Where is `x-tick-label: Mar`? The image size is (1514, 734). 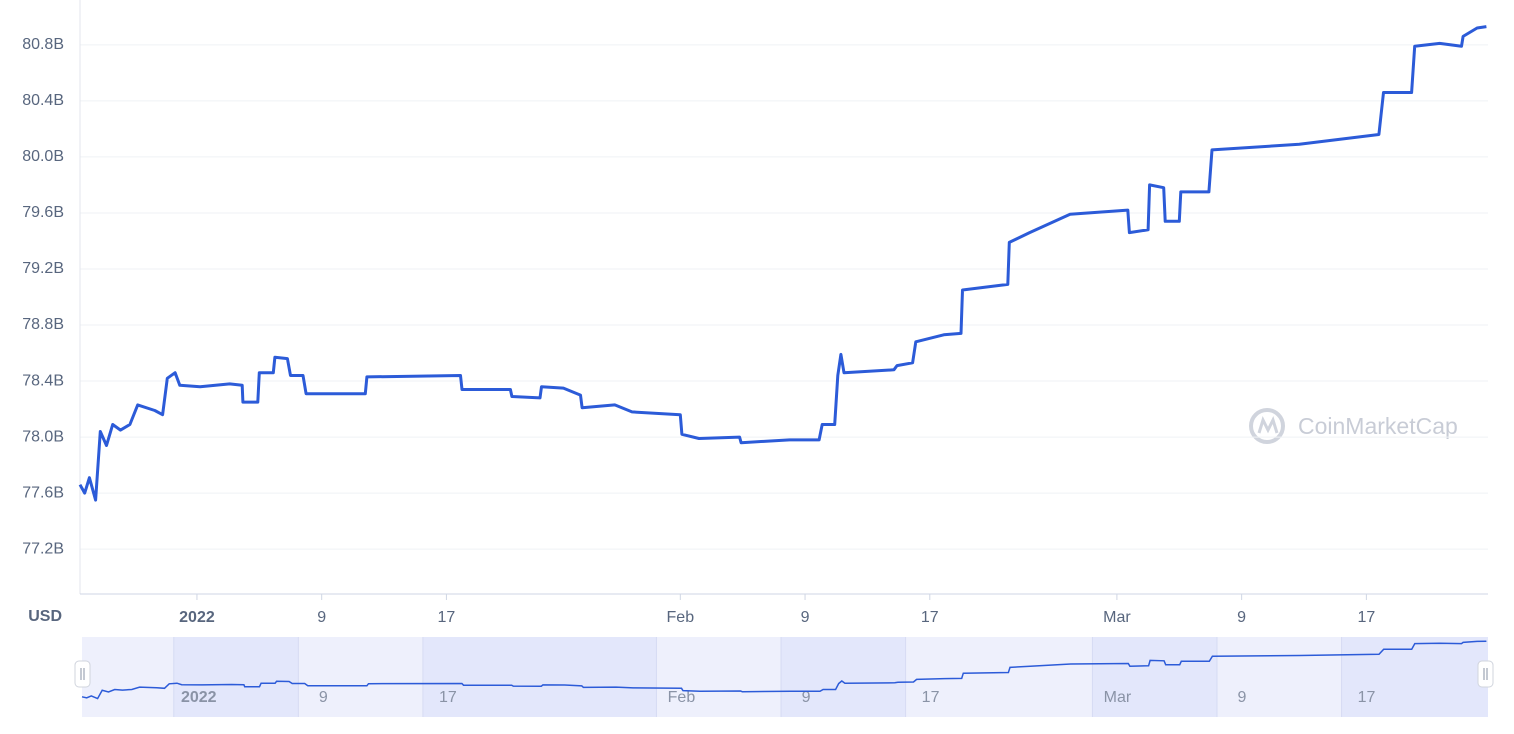 x-tick-label: Mar is located at coordinates (1117, 617).